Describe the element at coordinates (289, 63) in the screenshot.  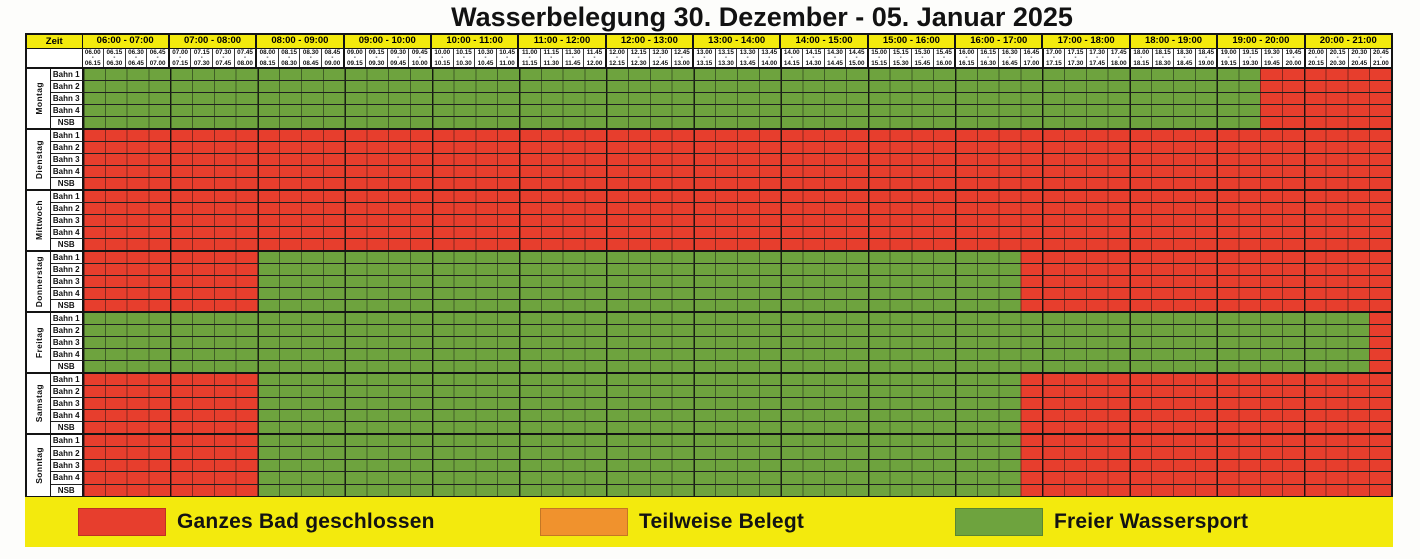
I see `quarter-end-label: 08.30` at that location.